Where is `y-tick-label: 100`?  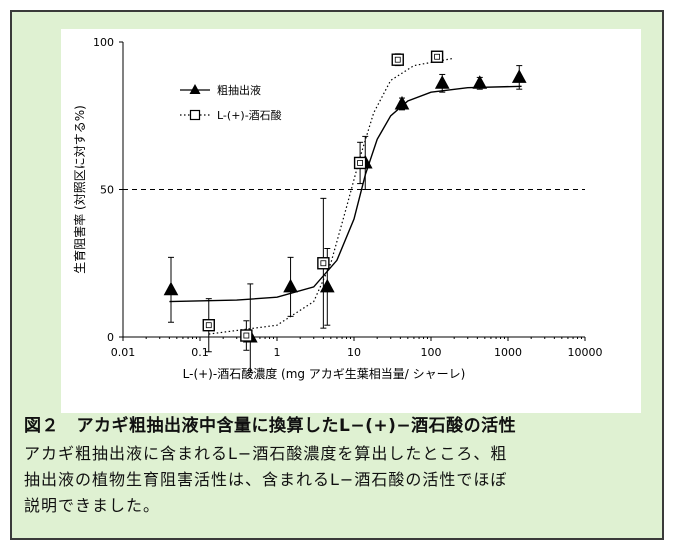 y-tick-label: 100 is located at coordinates (103, 42).